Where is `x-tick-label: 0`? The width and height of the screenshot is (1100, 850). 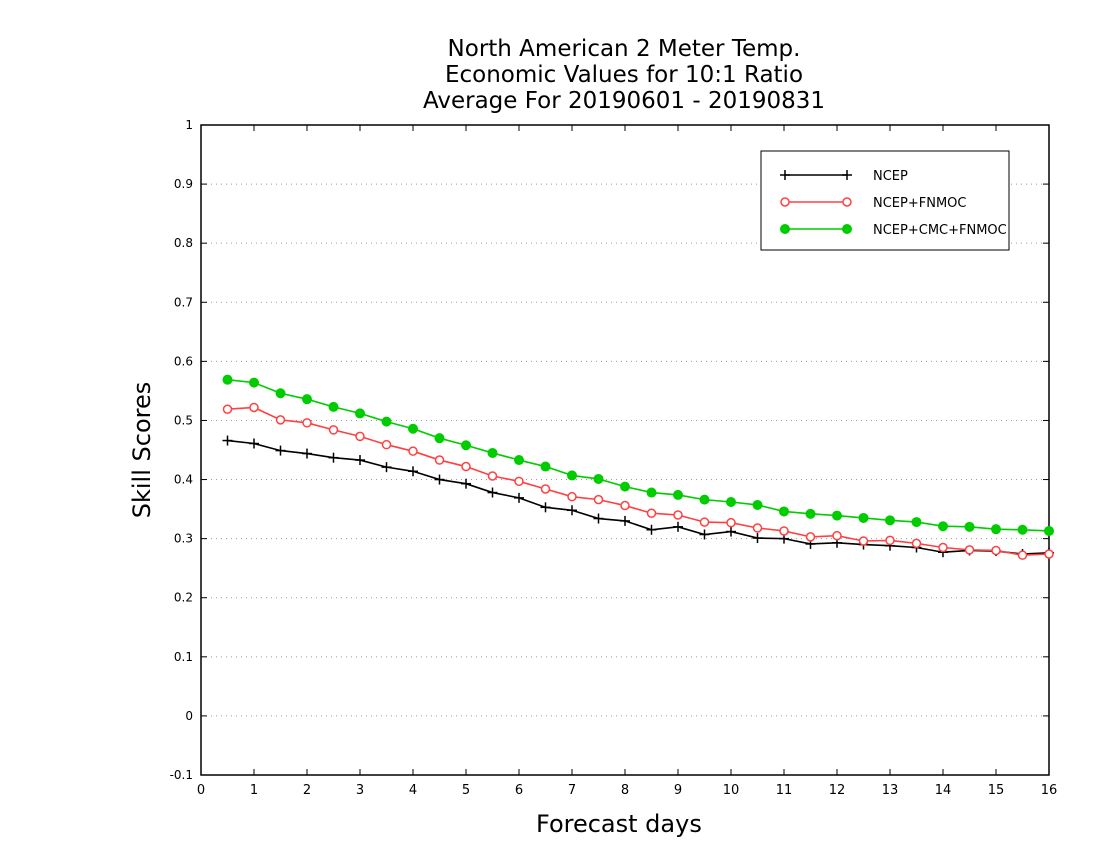
x-tick-label: 0 is located at coordinates (201, 790).